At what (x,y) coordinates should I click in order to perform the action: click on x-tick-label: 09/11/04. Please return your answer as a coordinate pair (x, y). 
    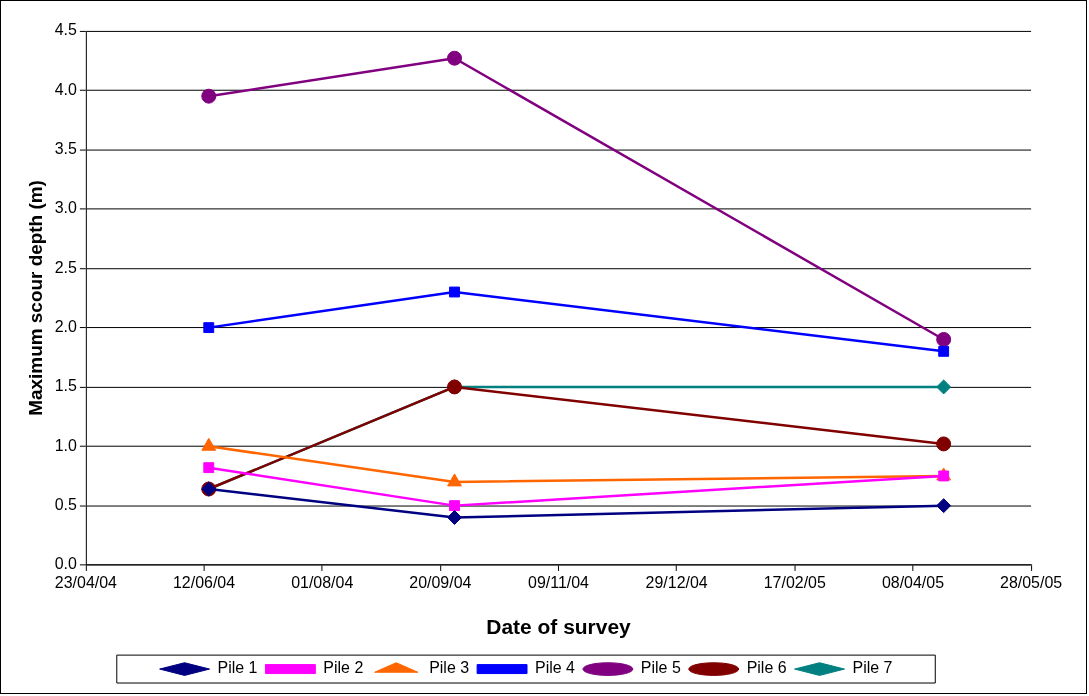
    Looking at the image, I should click on (559, 582).